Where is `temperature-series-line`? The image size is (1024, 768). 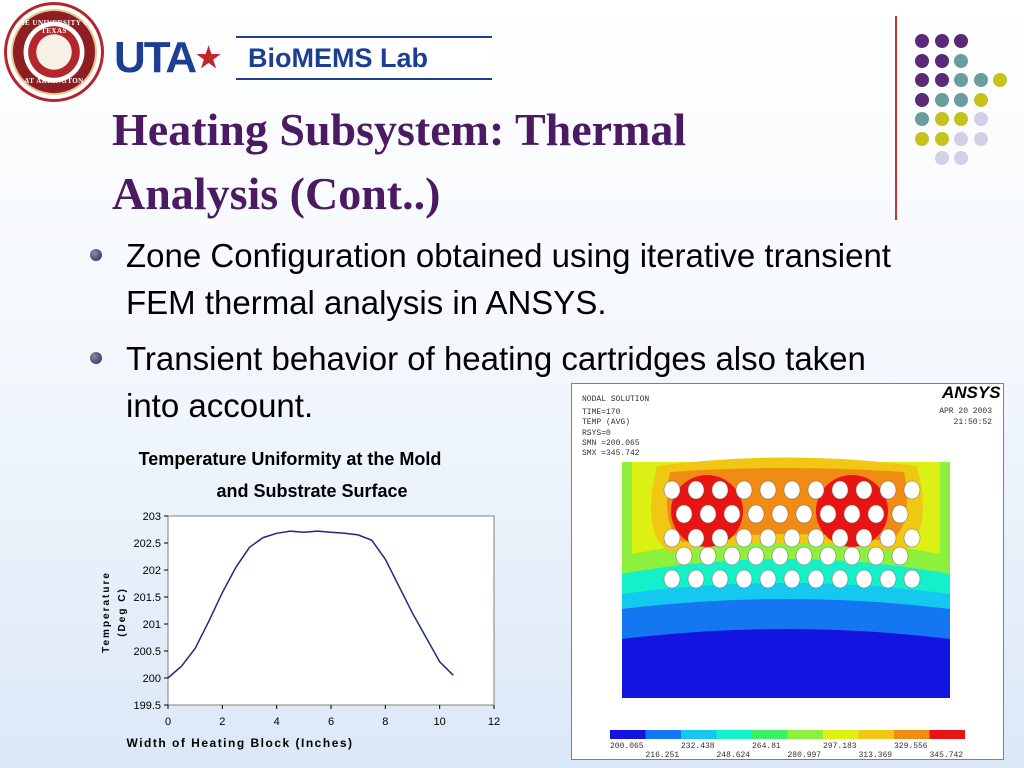
temperature-series-line is located at coordinates (310, 604).